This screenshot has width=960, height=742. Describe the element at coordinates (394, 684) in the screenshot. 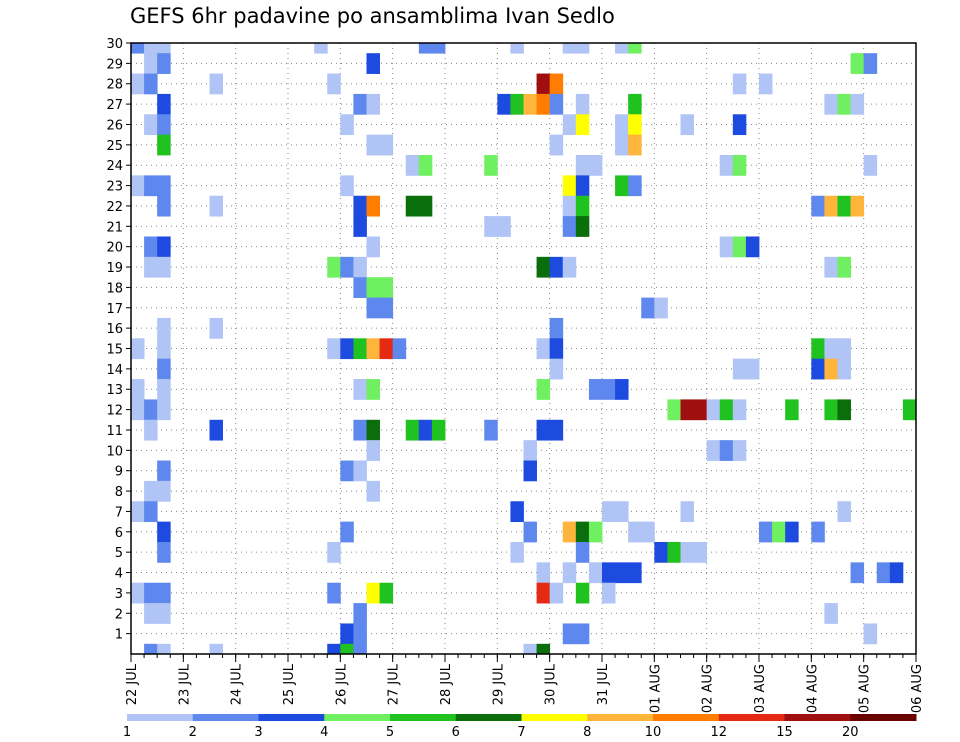

I see `x-tick-label: 27 JUL` at that location.